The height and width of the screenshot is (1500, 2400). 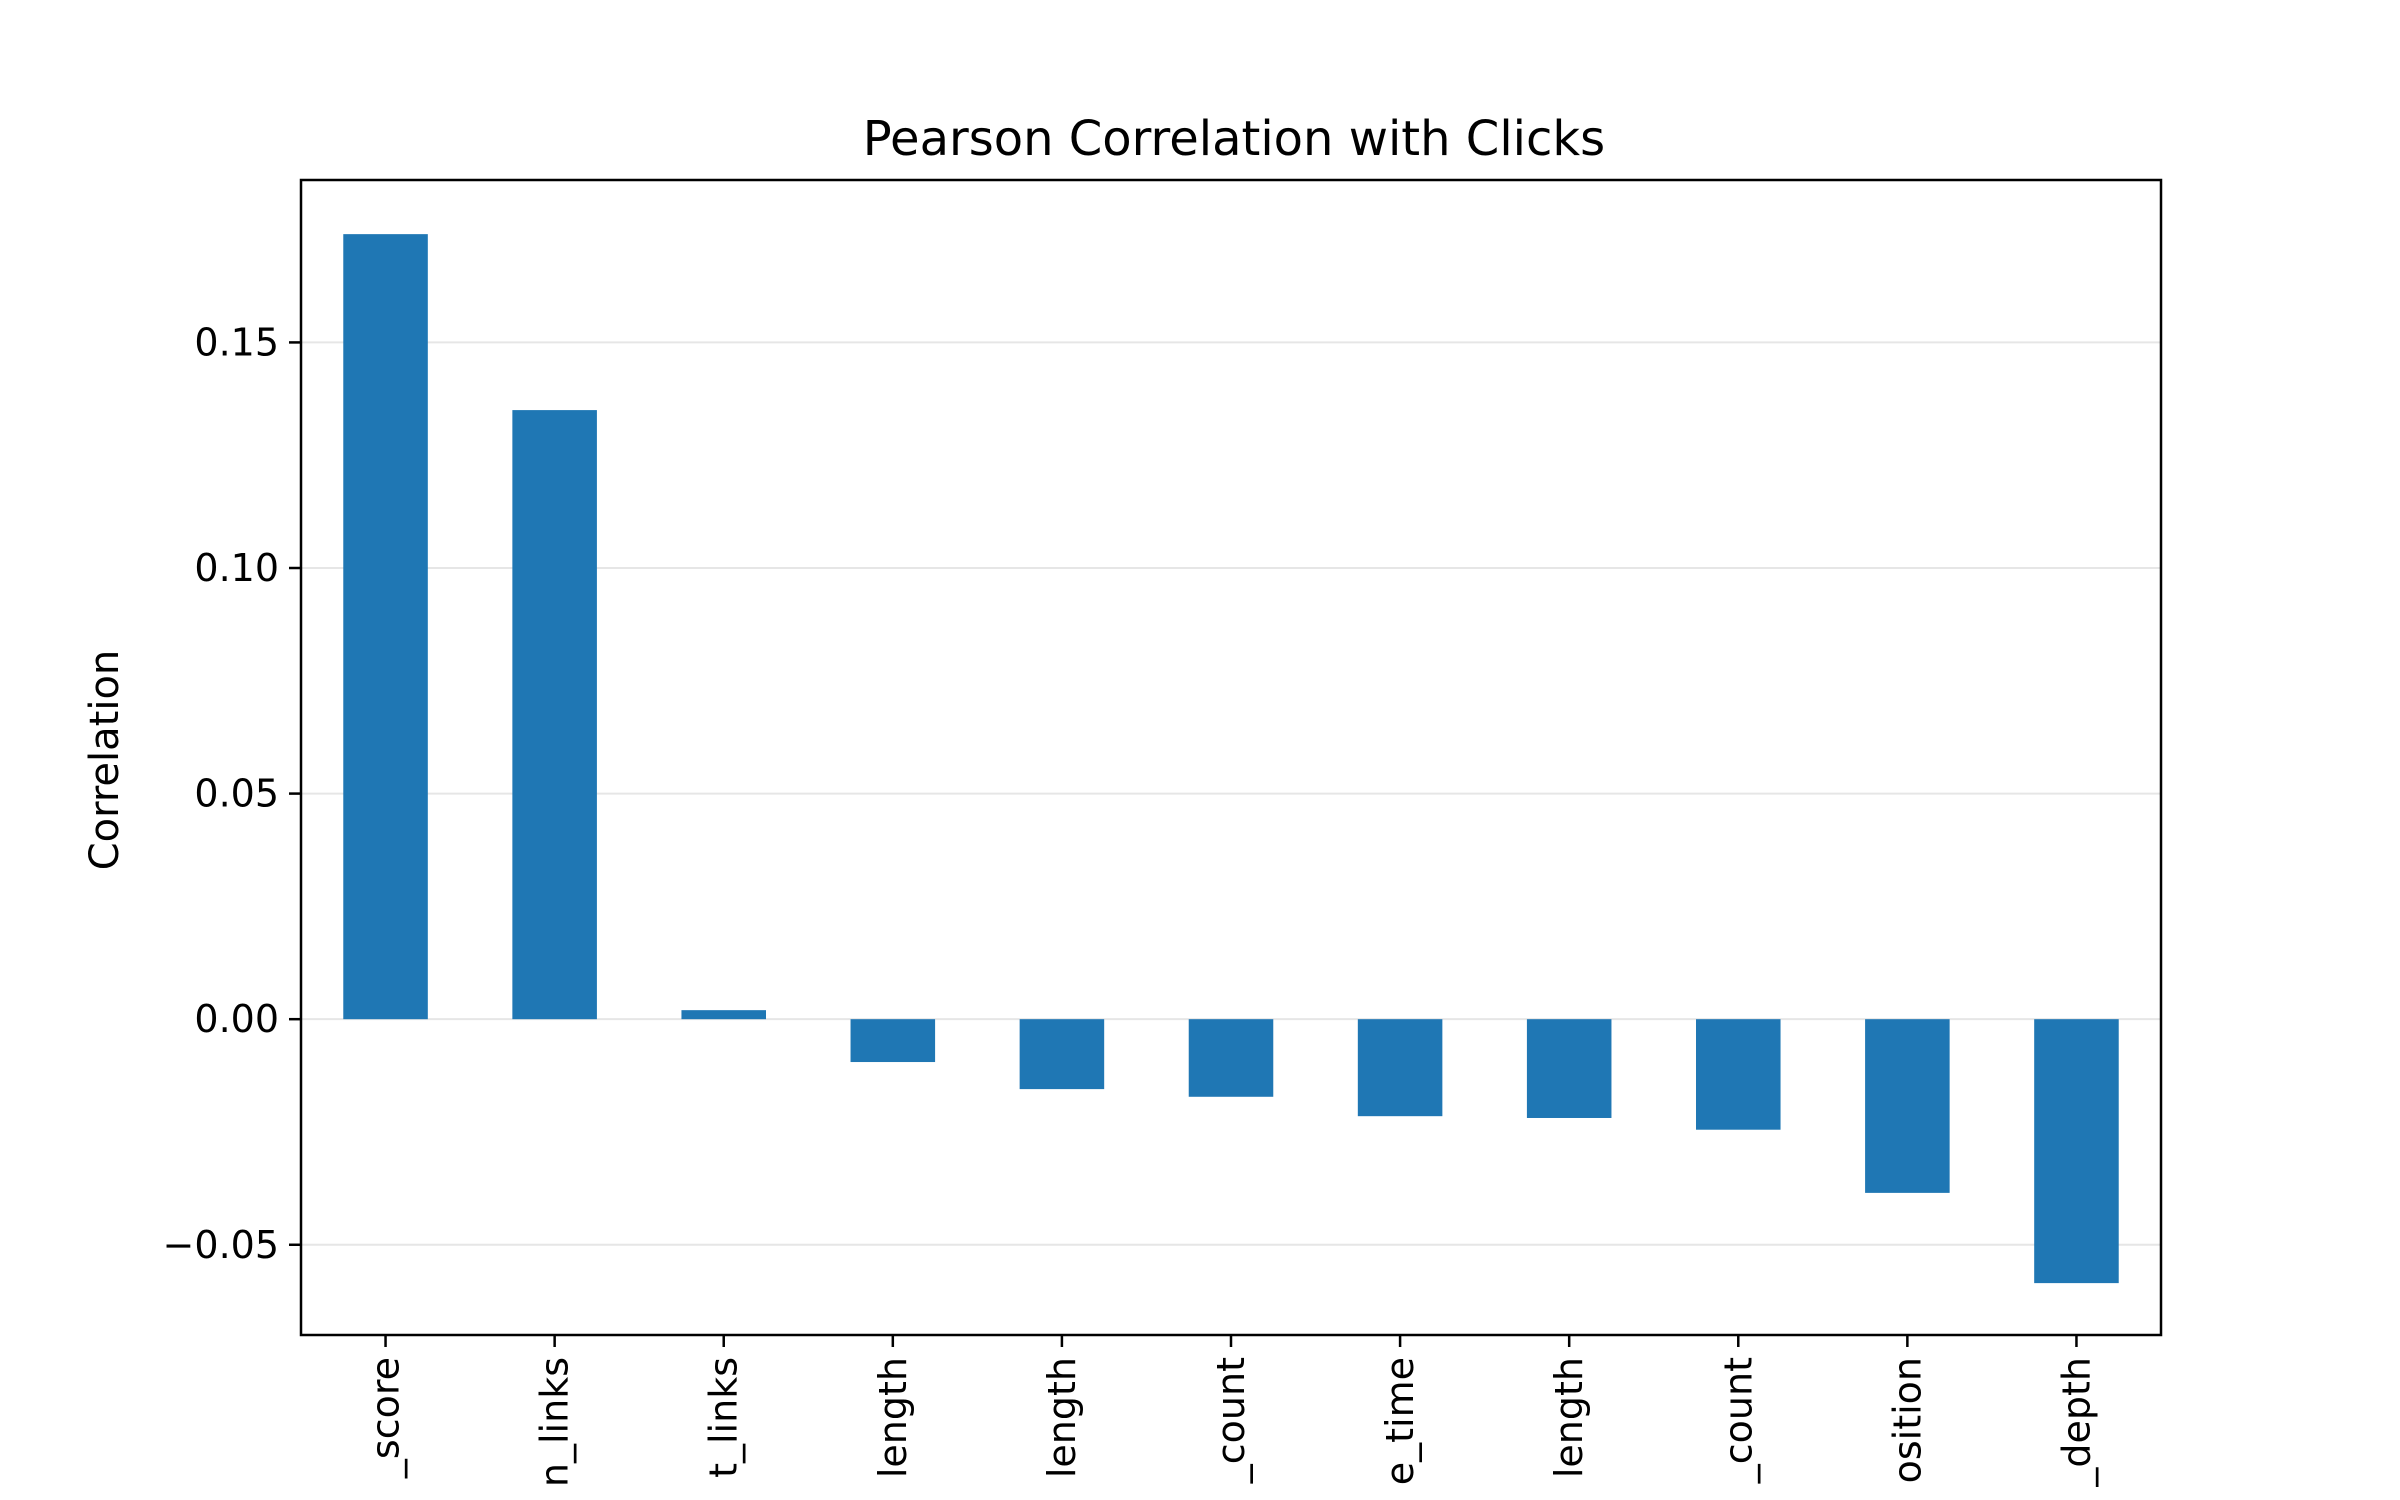 I want to click on y-axis-ticks: −0.05 0.00 0.05 0.10 0.15, so click(x=232, y=793).